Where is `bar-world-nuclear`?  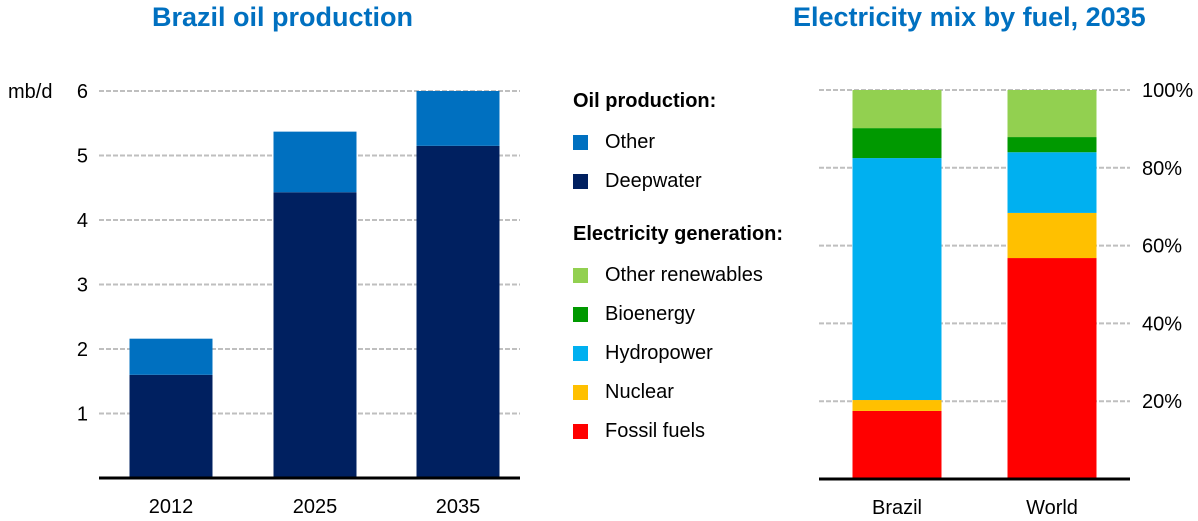 bar-world-nuclear is located at coordinates (1052, 235).